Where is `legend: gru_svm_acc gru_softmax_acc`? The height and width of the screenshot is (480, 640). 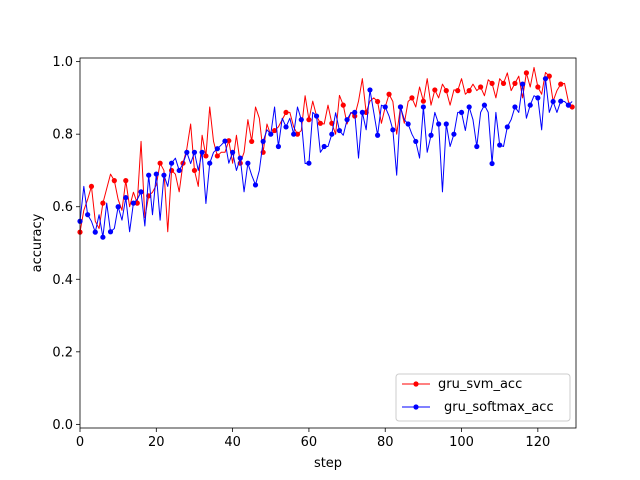
legend: gru_svm_acc gru_softmax_acc is located at coordinates (483, 397).